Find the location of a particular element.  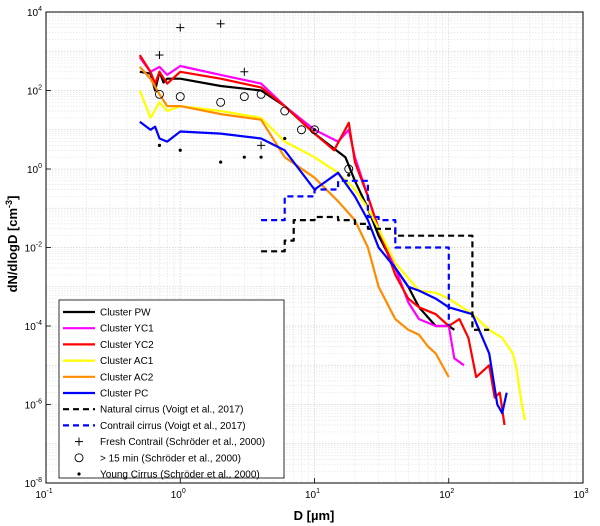

x-tick-label: 10¹ is located at coordinates (312, 494).